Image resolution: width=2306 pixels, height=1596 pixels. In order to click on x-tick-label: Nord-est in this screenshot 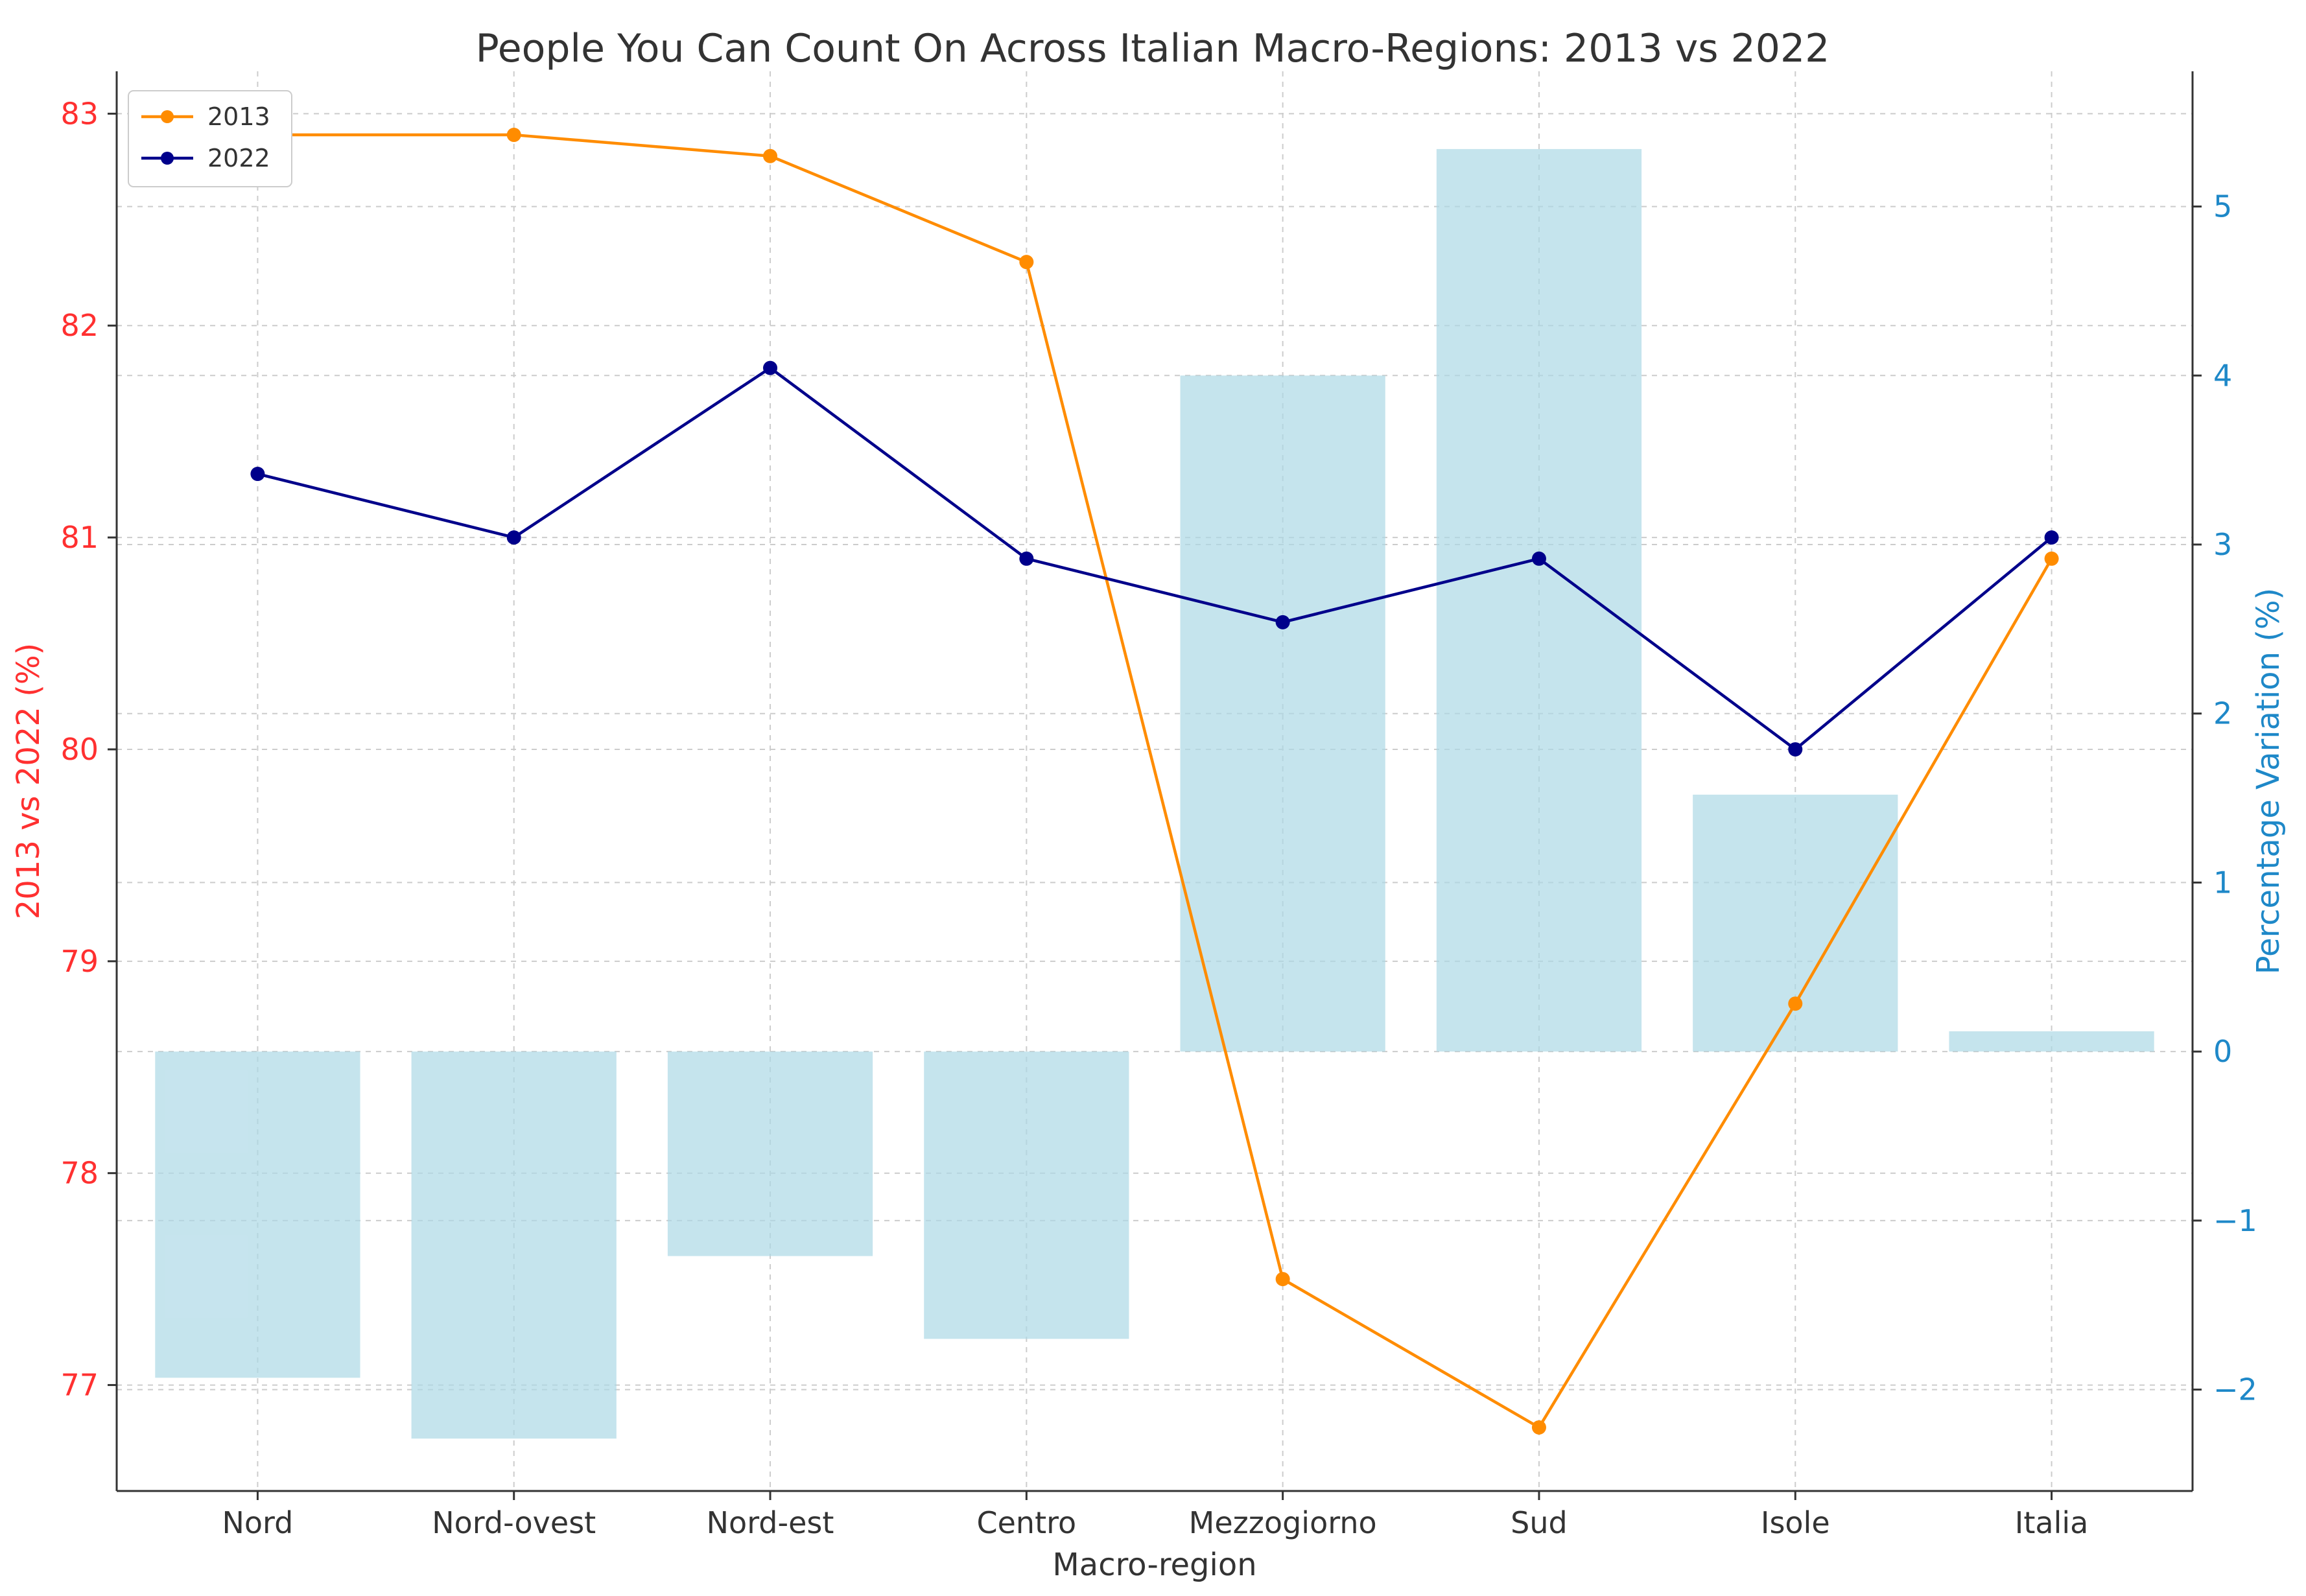, I will do `click(770, 1522)`.